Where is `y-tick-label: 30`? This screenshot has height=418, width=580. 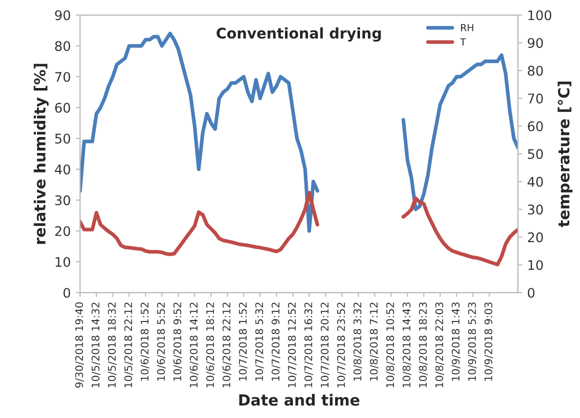
y-tick-label: 30 is located at coordinates (62, 200).